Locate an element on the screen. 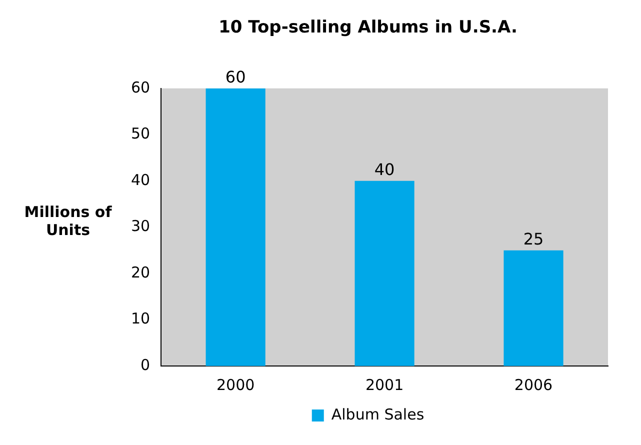 Image resolution: width=641 pixels, height=445 pixels. y-tick-label: 10 is located at coordinates (140, 319).